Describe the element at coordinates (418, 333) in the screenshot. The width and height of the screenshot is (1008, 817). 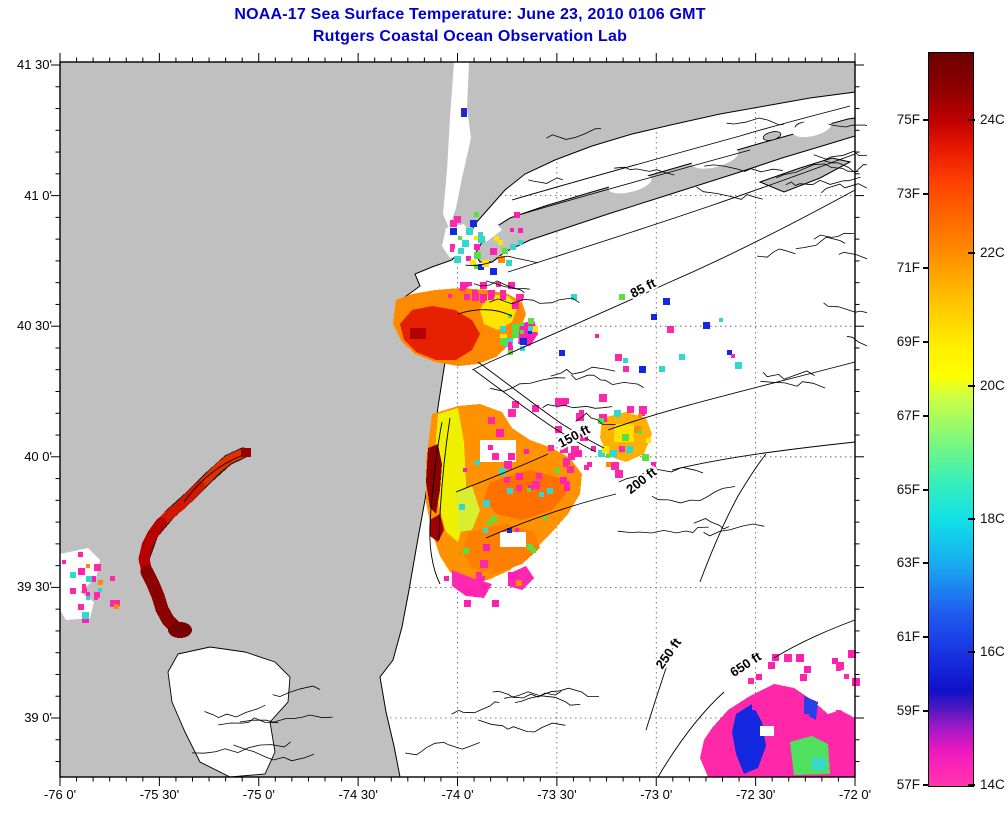
I see `sst-raritan-darkred` at that location.